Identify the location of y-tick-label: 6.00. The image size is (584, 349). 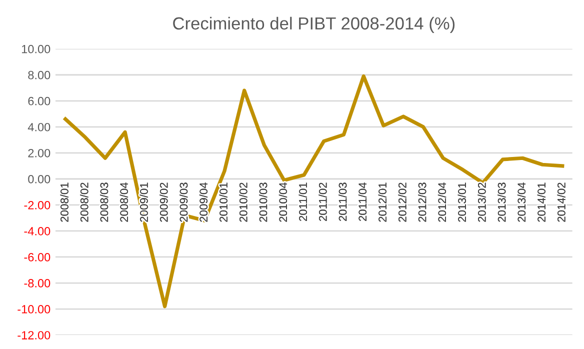
(39, 101).